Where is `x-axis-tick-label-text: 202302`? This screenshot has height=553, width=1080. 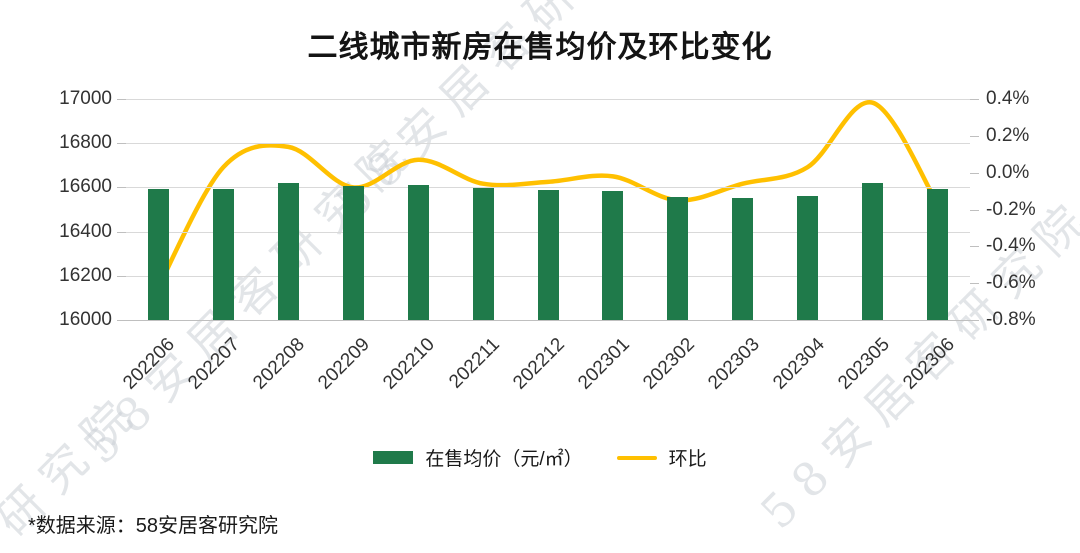 x-axis-tick-label-text: 202302 is located at coordinates (669, 364).